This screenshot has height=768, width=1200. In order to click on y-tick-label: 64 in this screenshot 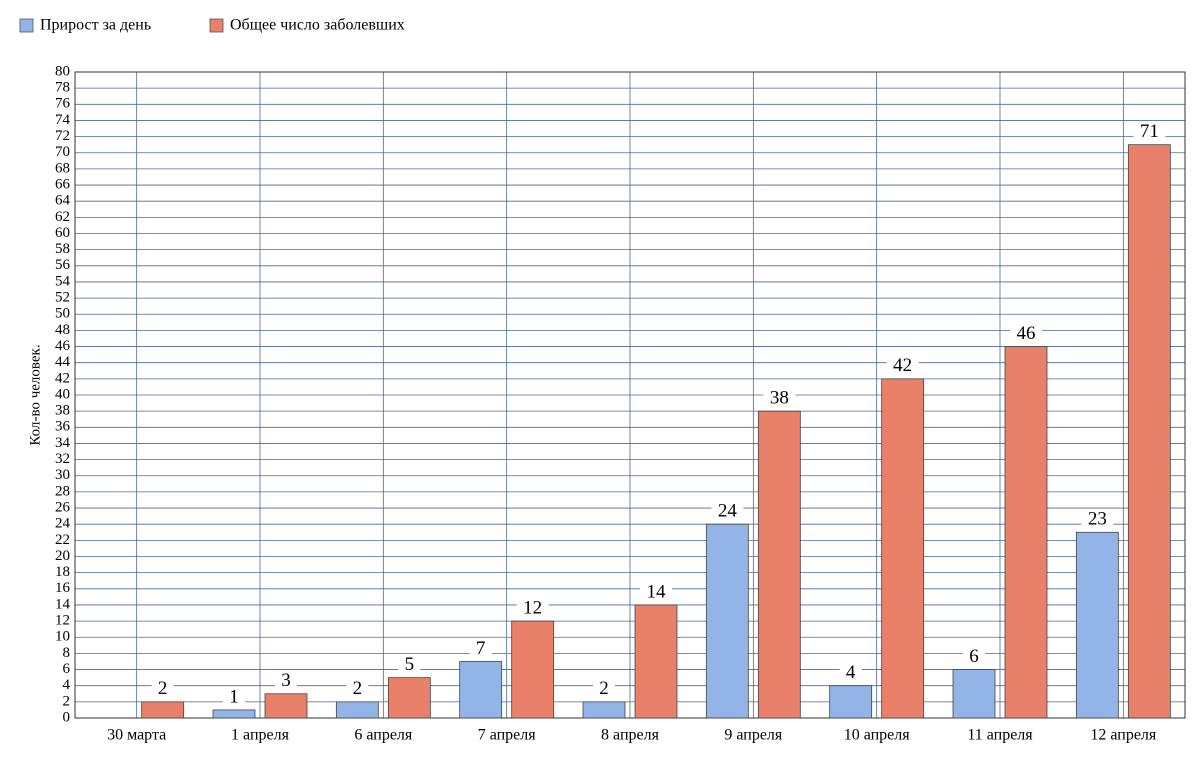, I will do `click(63, 201)`.